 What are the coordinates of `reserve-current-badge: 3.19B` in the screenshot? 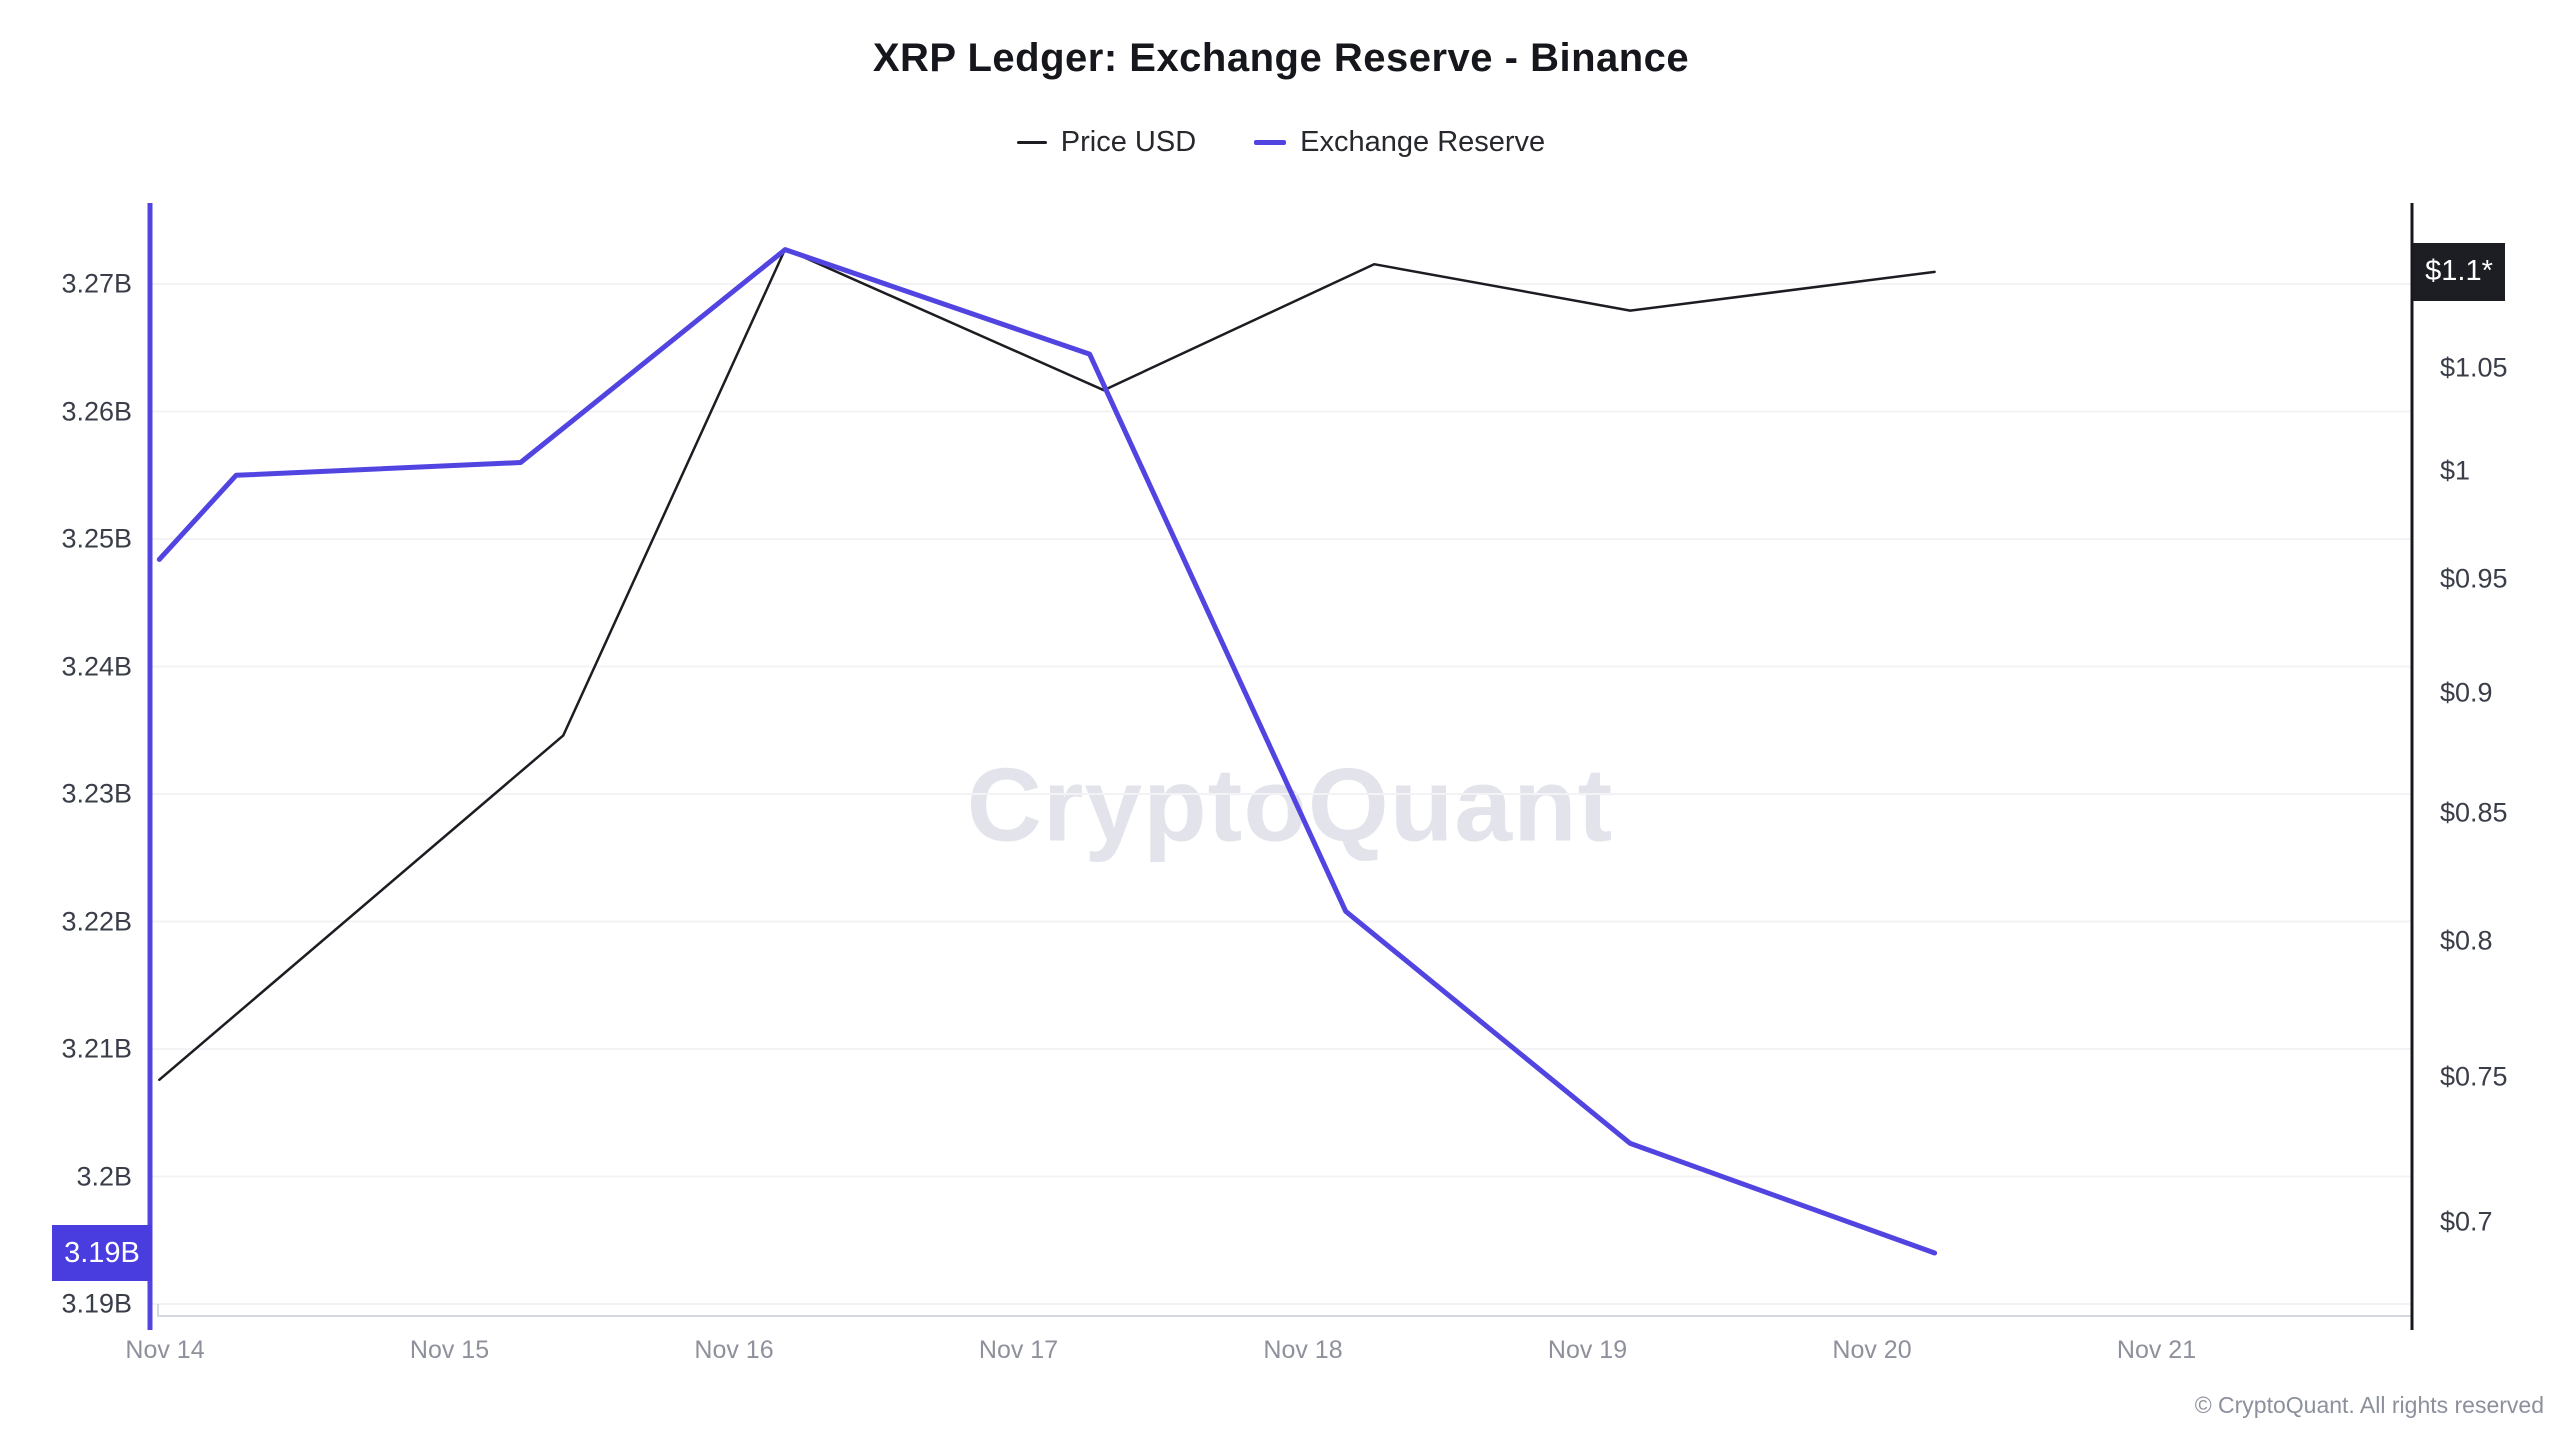 It's located at (102, 1253).